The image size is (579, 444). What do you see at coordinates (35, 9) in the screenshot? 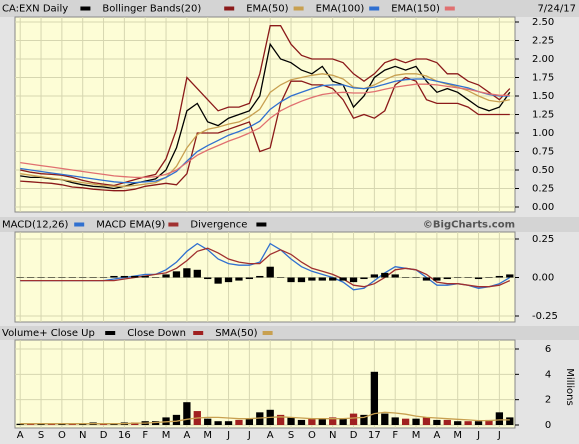
I see `legend-label: CA:EXN Daily` at bounding box center [35, 9].